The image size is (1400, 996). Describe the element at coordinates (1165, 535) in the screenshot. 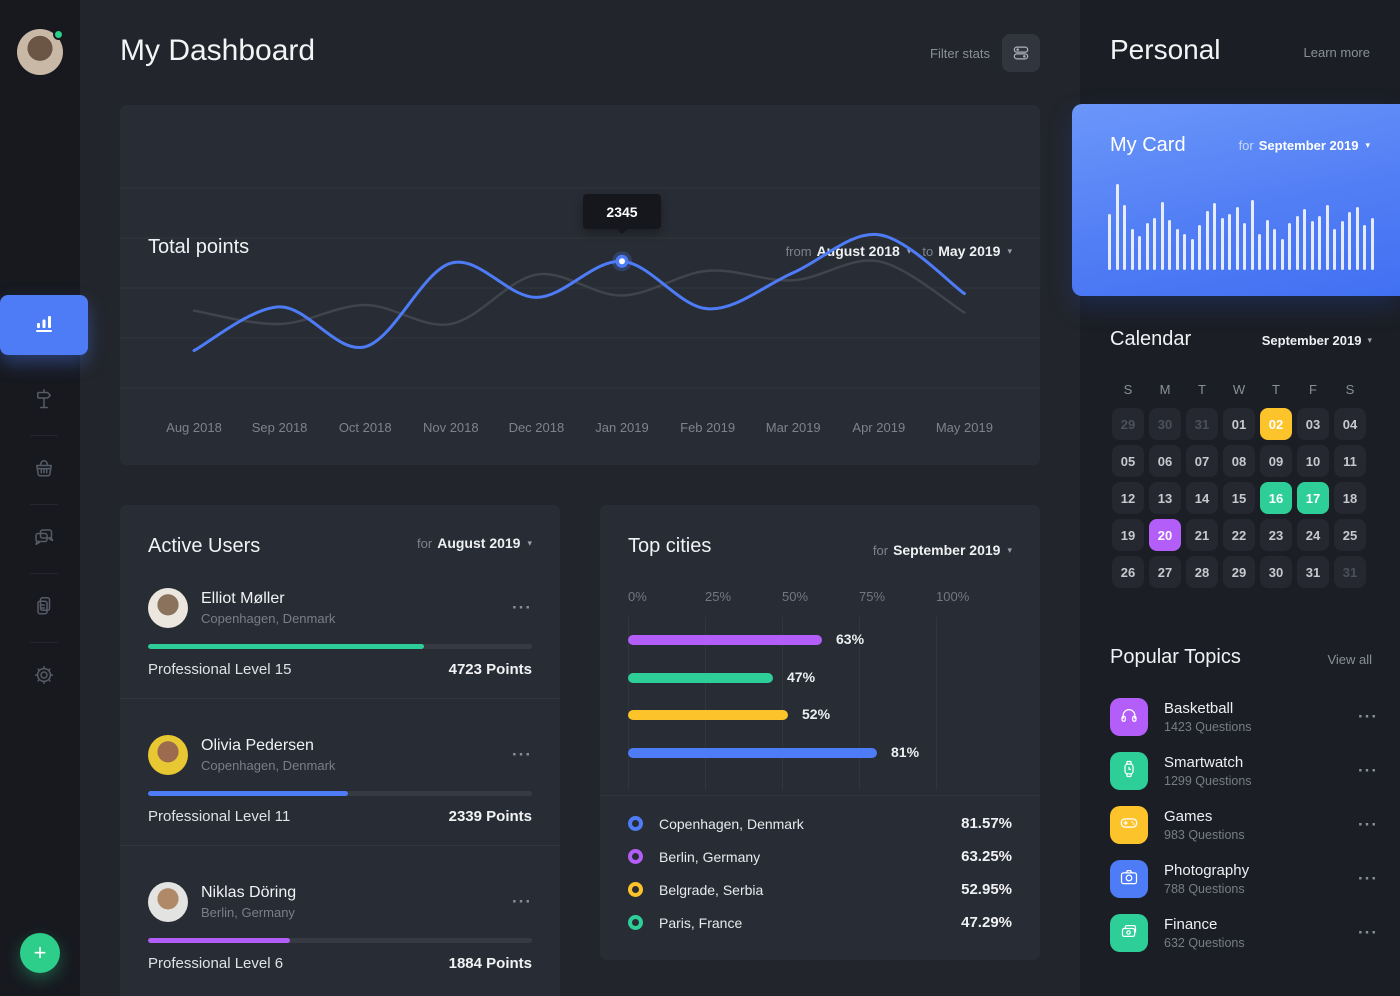

I see `calendar-date-highlighted: 20` at that location.